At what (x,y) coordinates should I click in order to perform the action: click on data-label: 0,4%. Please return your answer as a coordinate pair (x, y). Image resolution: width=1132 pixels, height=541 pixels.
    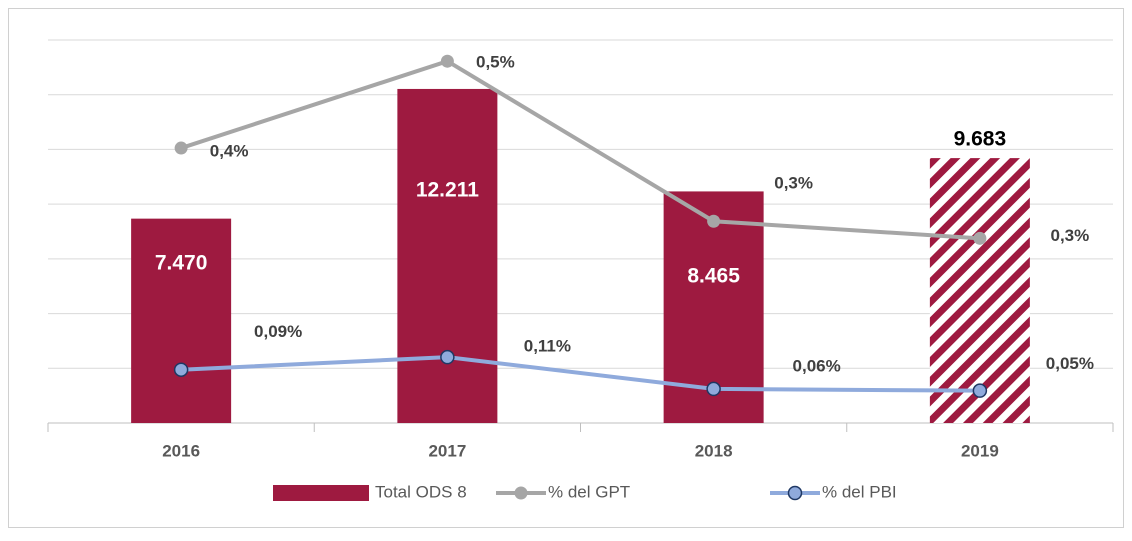
    Looking at the image, I should click on (229, 151).